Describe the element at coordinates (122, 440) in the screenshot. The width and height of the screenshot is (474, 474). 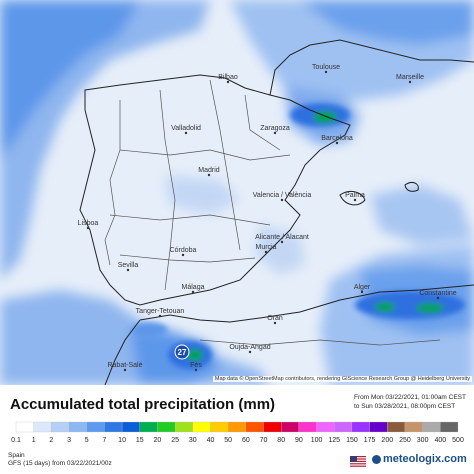
I see `legend-label: 10` at that location.